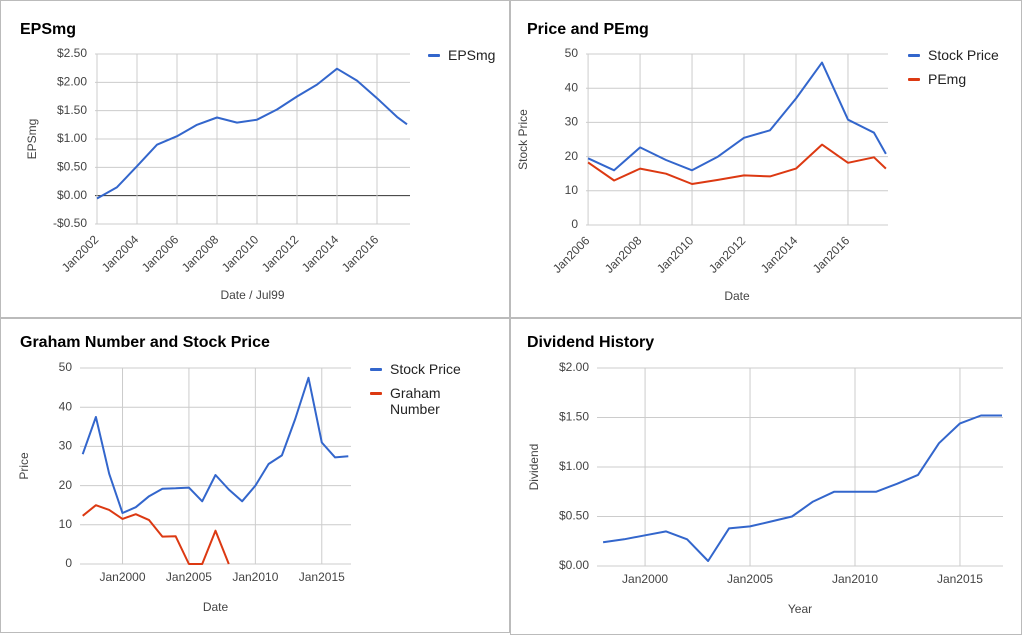 The width and height of the screenshot is (1024, 639). What do you see at coordinates (590, 342) in the screenshot?
I see `chart-title: Dividend History` at bounding box center [590, 342].